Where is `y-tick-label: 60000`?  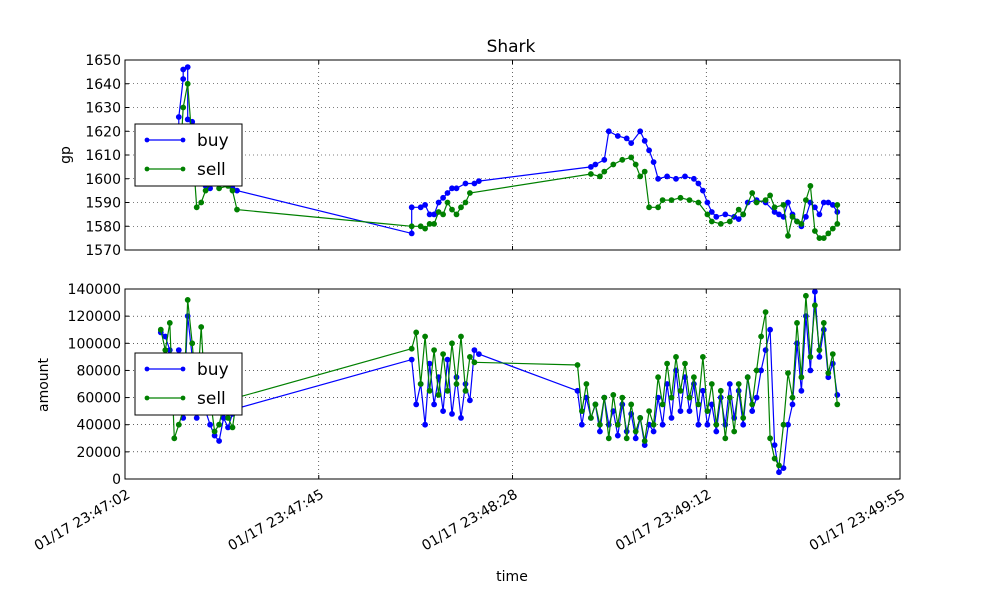
y-tick-label: 60000 is located at coordinates (98, 399).